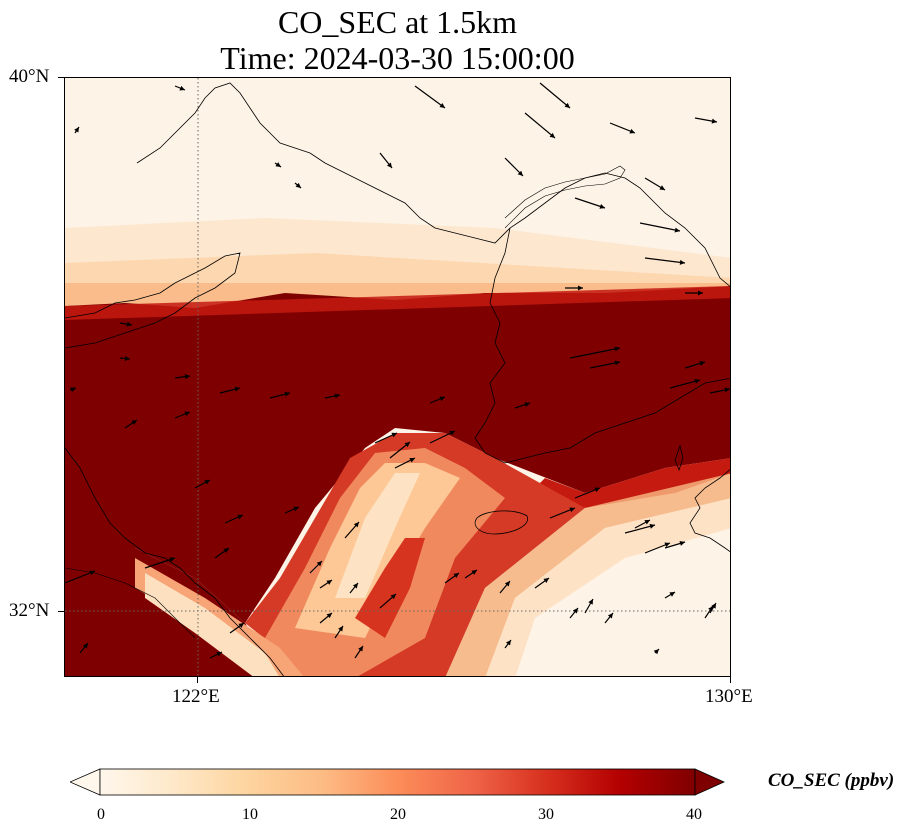 Image resolution: width=916 pixels, height=836 pixels. Describe the element at coordinates (709, 782) in the screenshot. I see `colorbar-extend-max` at that location.